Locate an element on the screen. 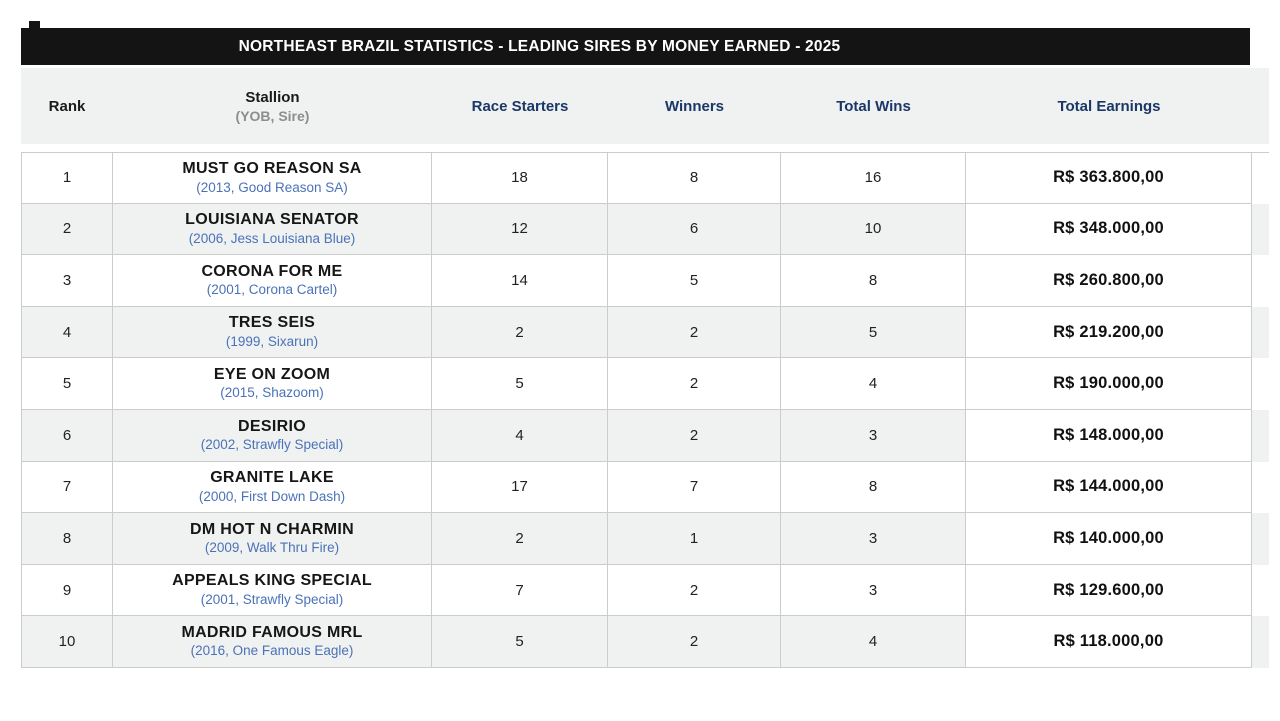 Image resolution: width=1280 pixels, height=721 pixels. stallion-yob-sire: (2001, Strawfly Special) is located at coordinates (272, 599).